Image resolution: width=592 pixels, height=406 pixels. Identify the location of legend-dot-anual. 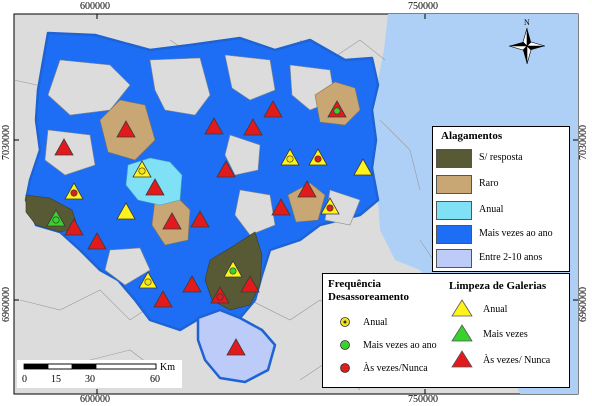
(345, 322).